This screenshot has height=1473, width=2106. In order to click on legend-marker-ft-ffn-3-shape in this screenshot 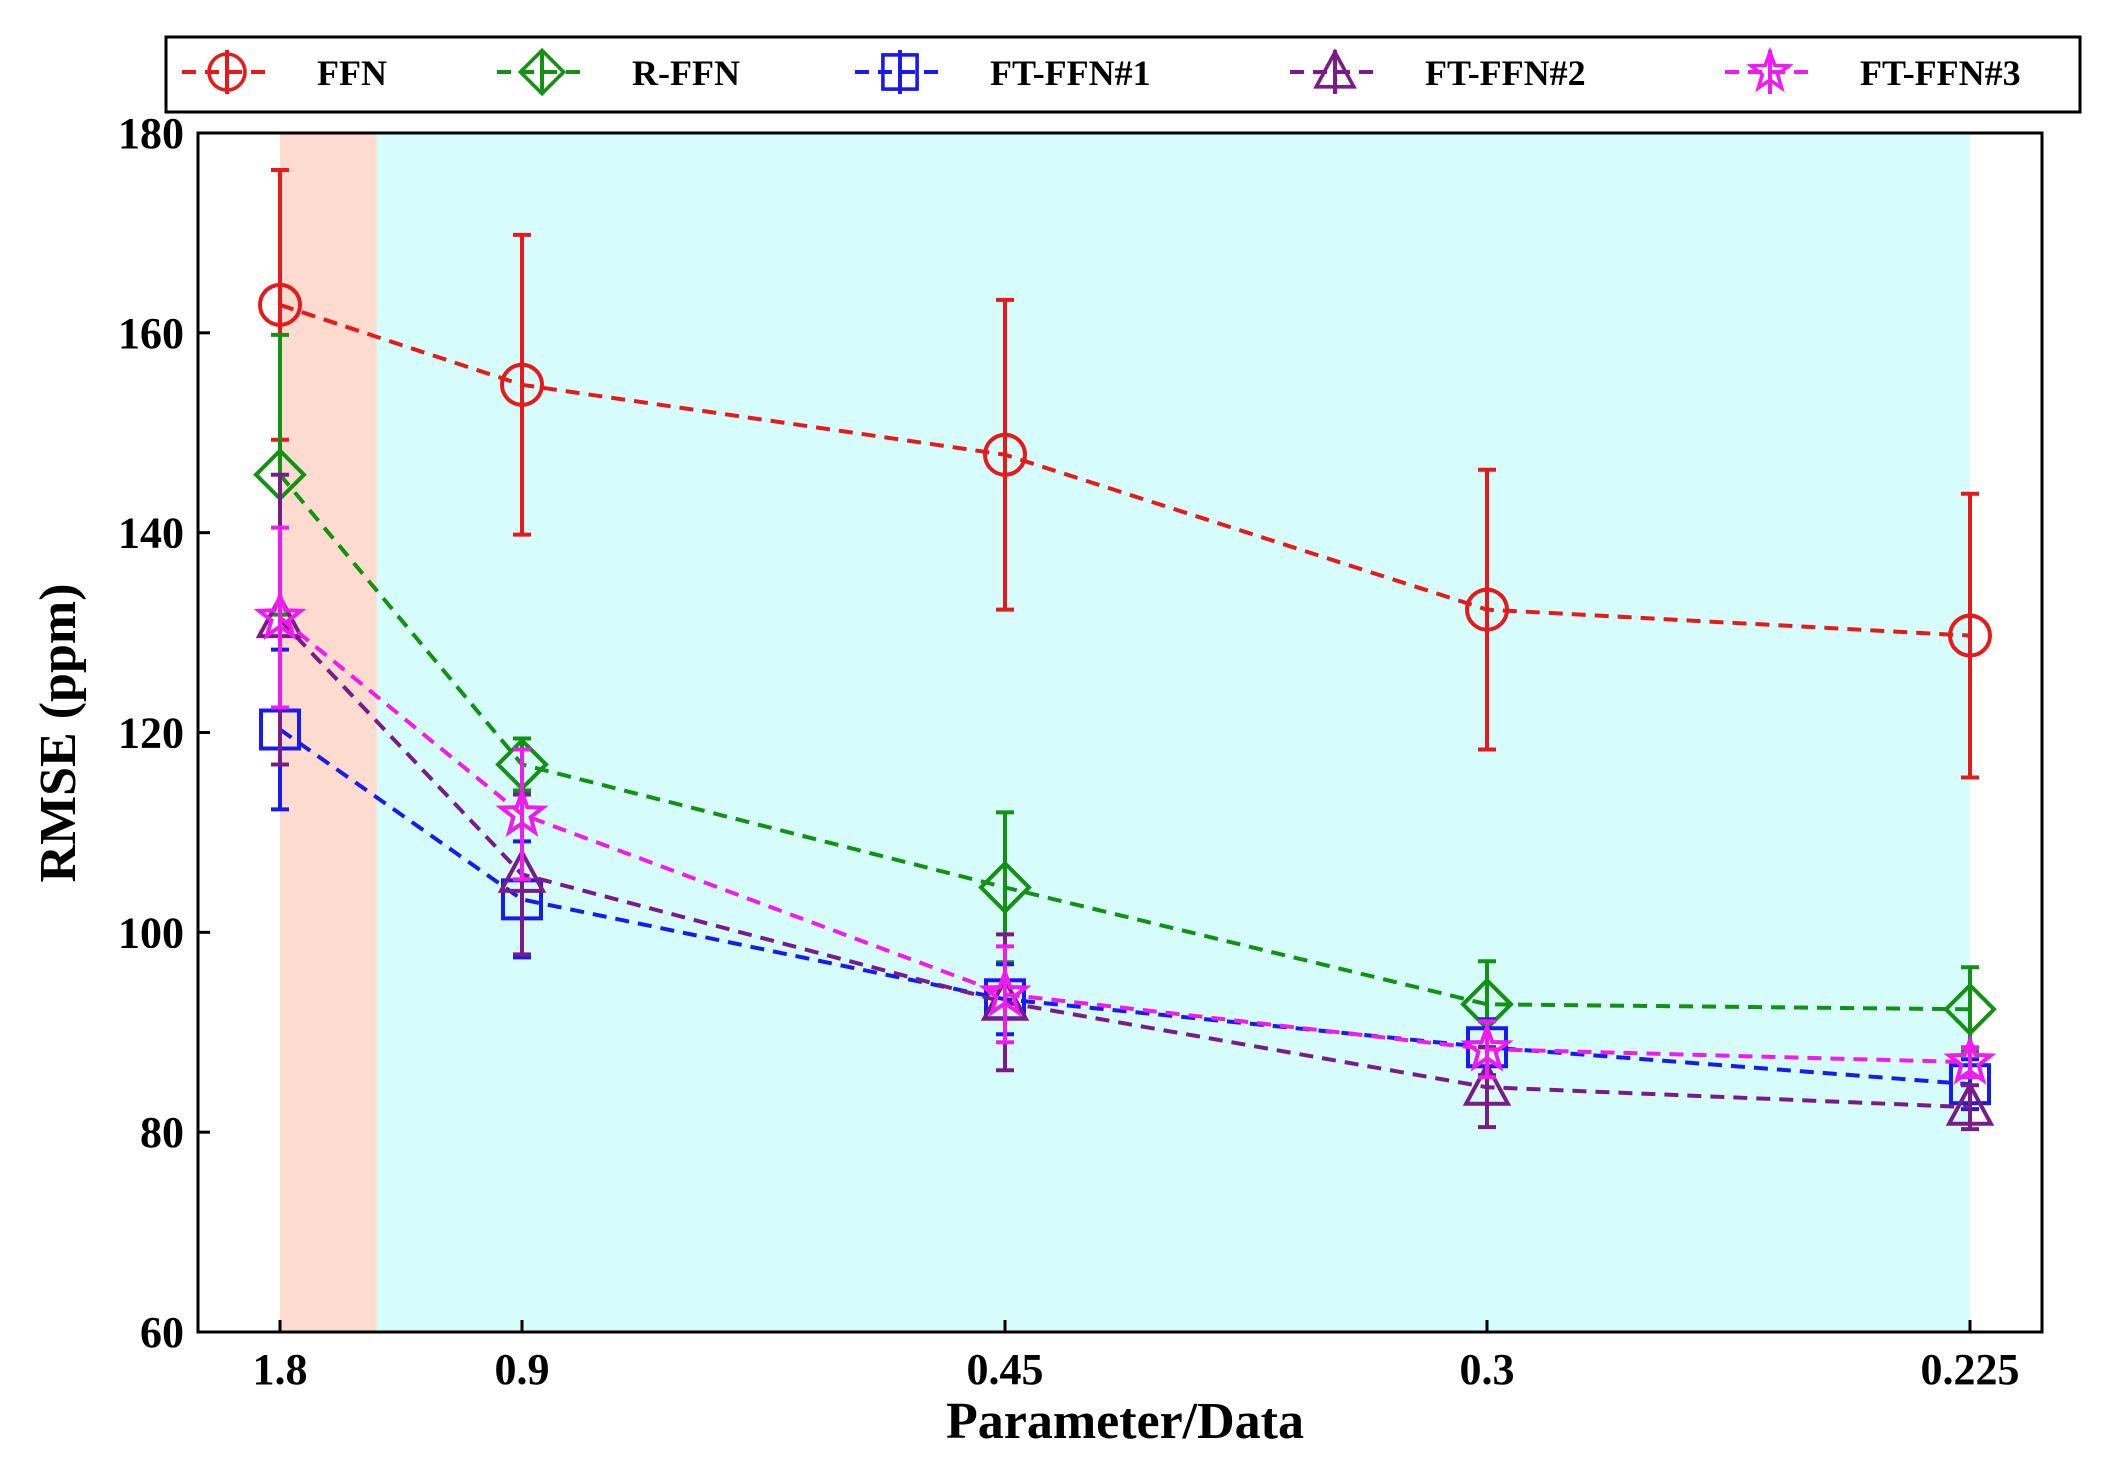, I will do `click(1770, 69)`.